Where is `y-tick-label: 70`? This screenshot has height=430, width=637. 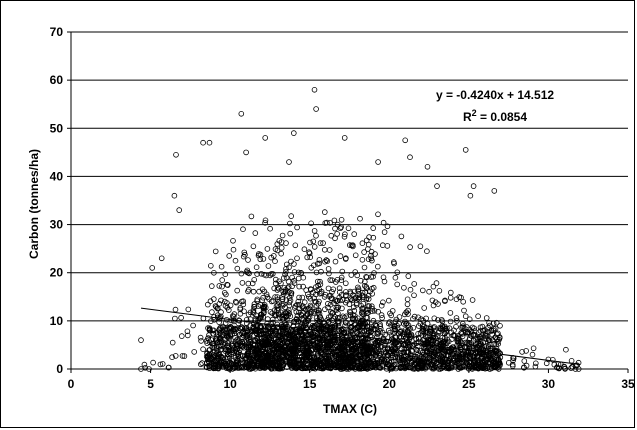 y-tick-label: 70 is located at coordinates (57, 32).